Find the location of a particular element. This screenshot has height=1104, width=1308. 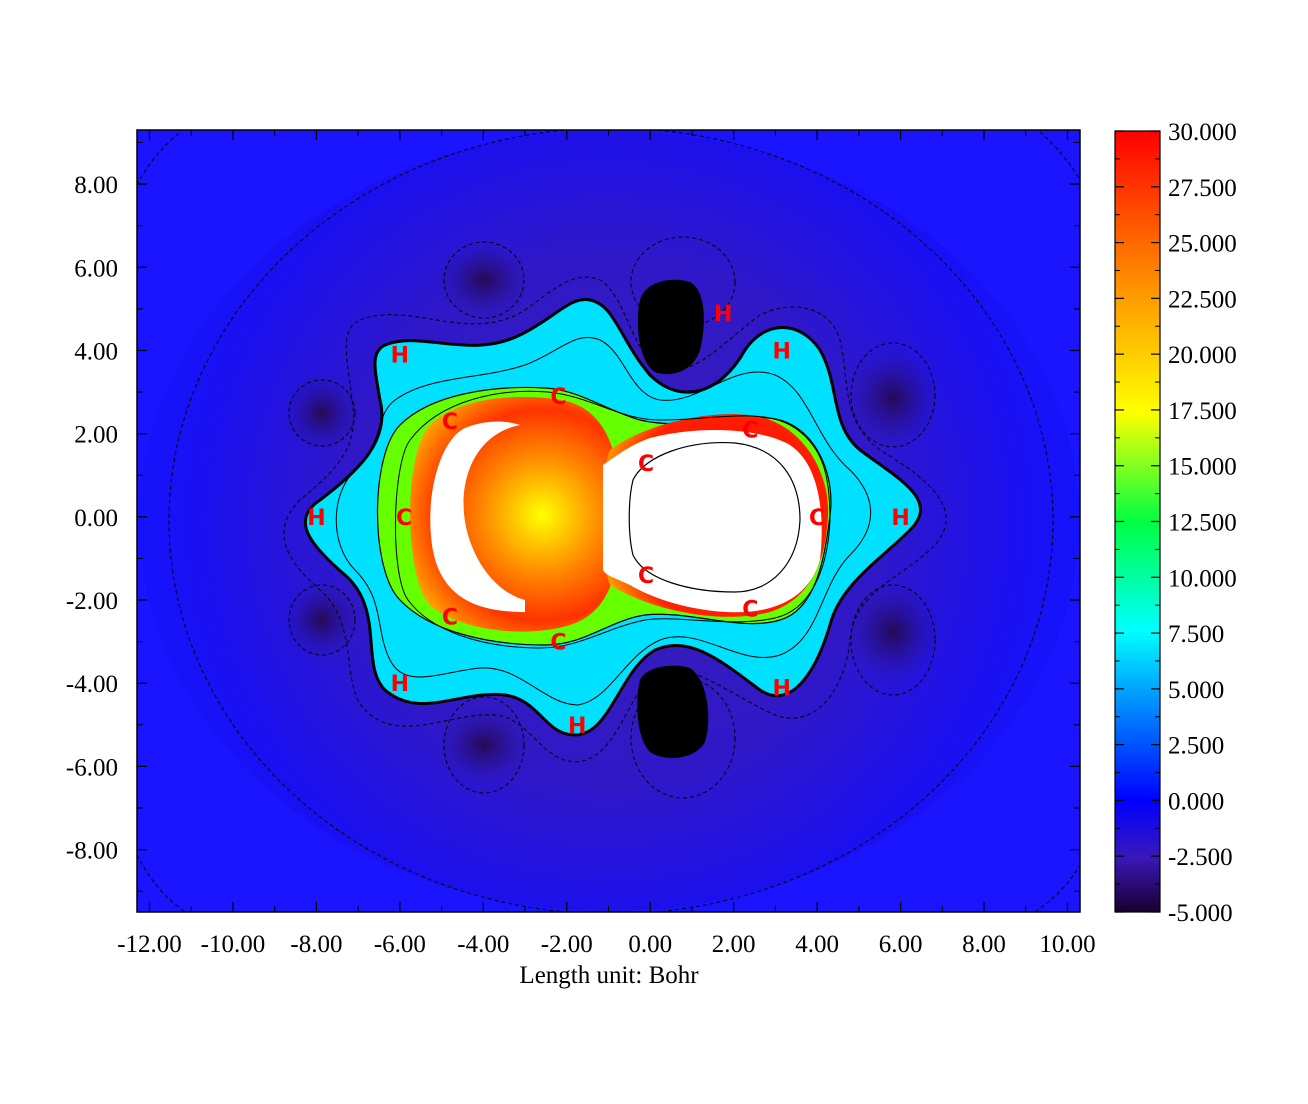

colorbar-tick-label: -2.500 is located at coordinates (1200, 857).